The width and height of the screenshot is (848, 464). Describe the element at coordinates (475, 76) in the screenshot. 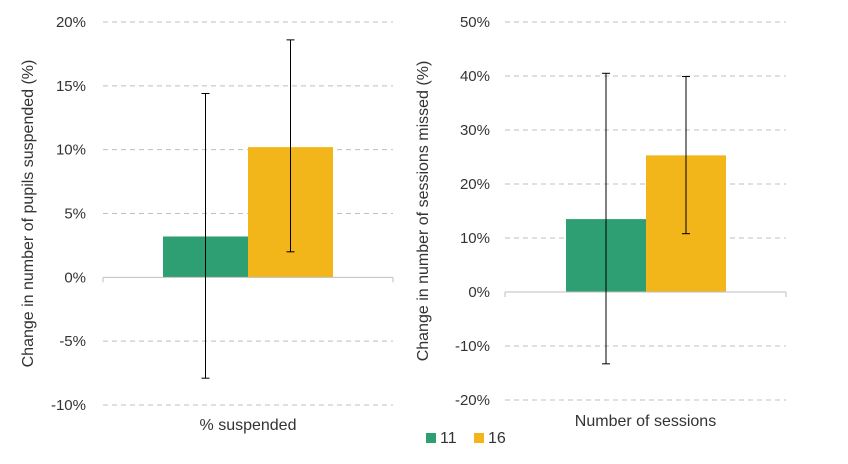

I see `y-tick-label: 40%` at that location.